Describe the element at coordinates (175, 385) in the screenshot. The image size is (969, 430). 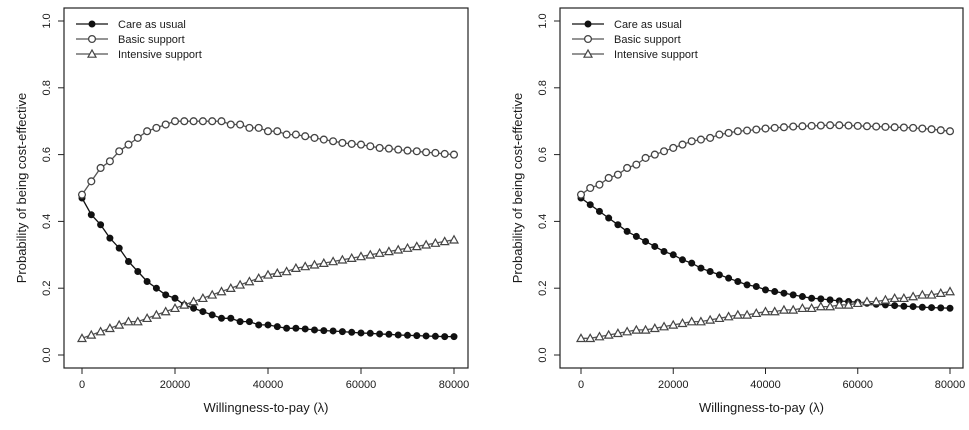
I see `x-tick-label: 20000` at that location.